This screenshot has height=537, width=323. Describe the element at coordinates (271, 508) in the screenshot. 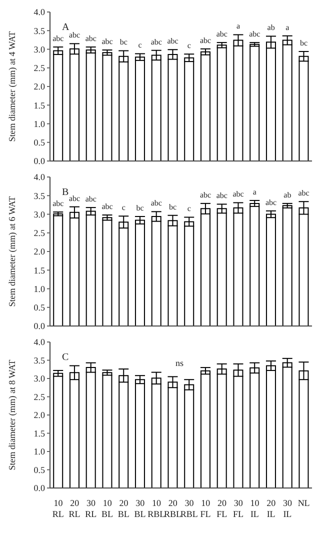

I see `x-tick-label: 20 IL` at that location.